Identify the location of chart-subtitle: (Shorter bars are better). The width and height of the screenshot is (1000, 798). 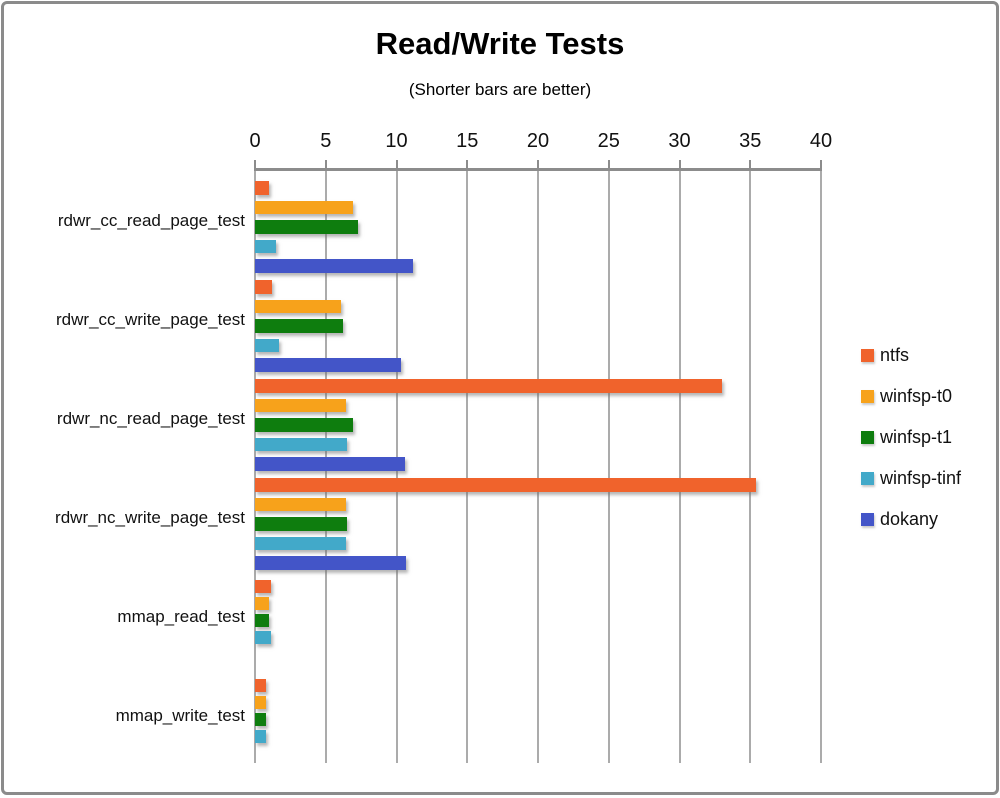
(500, 89).